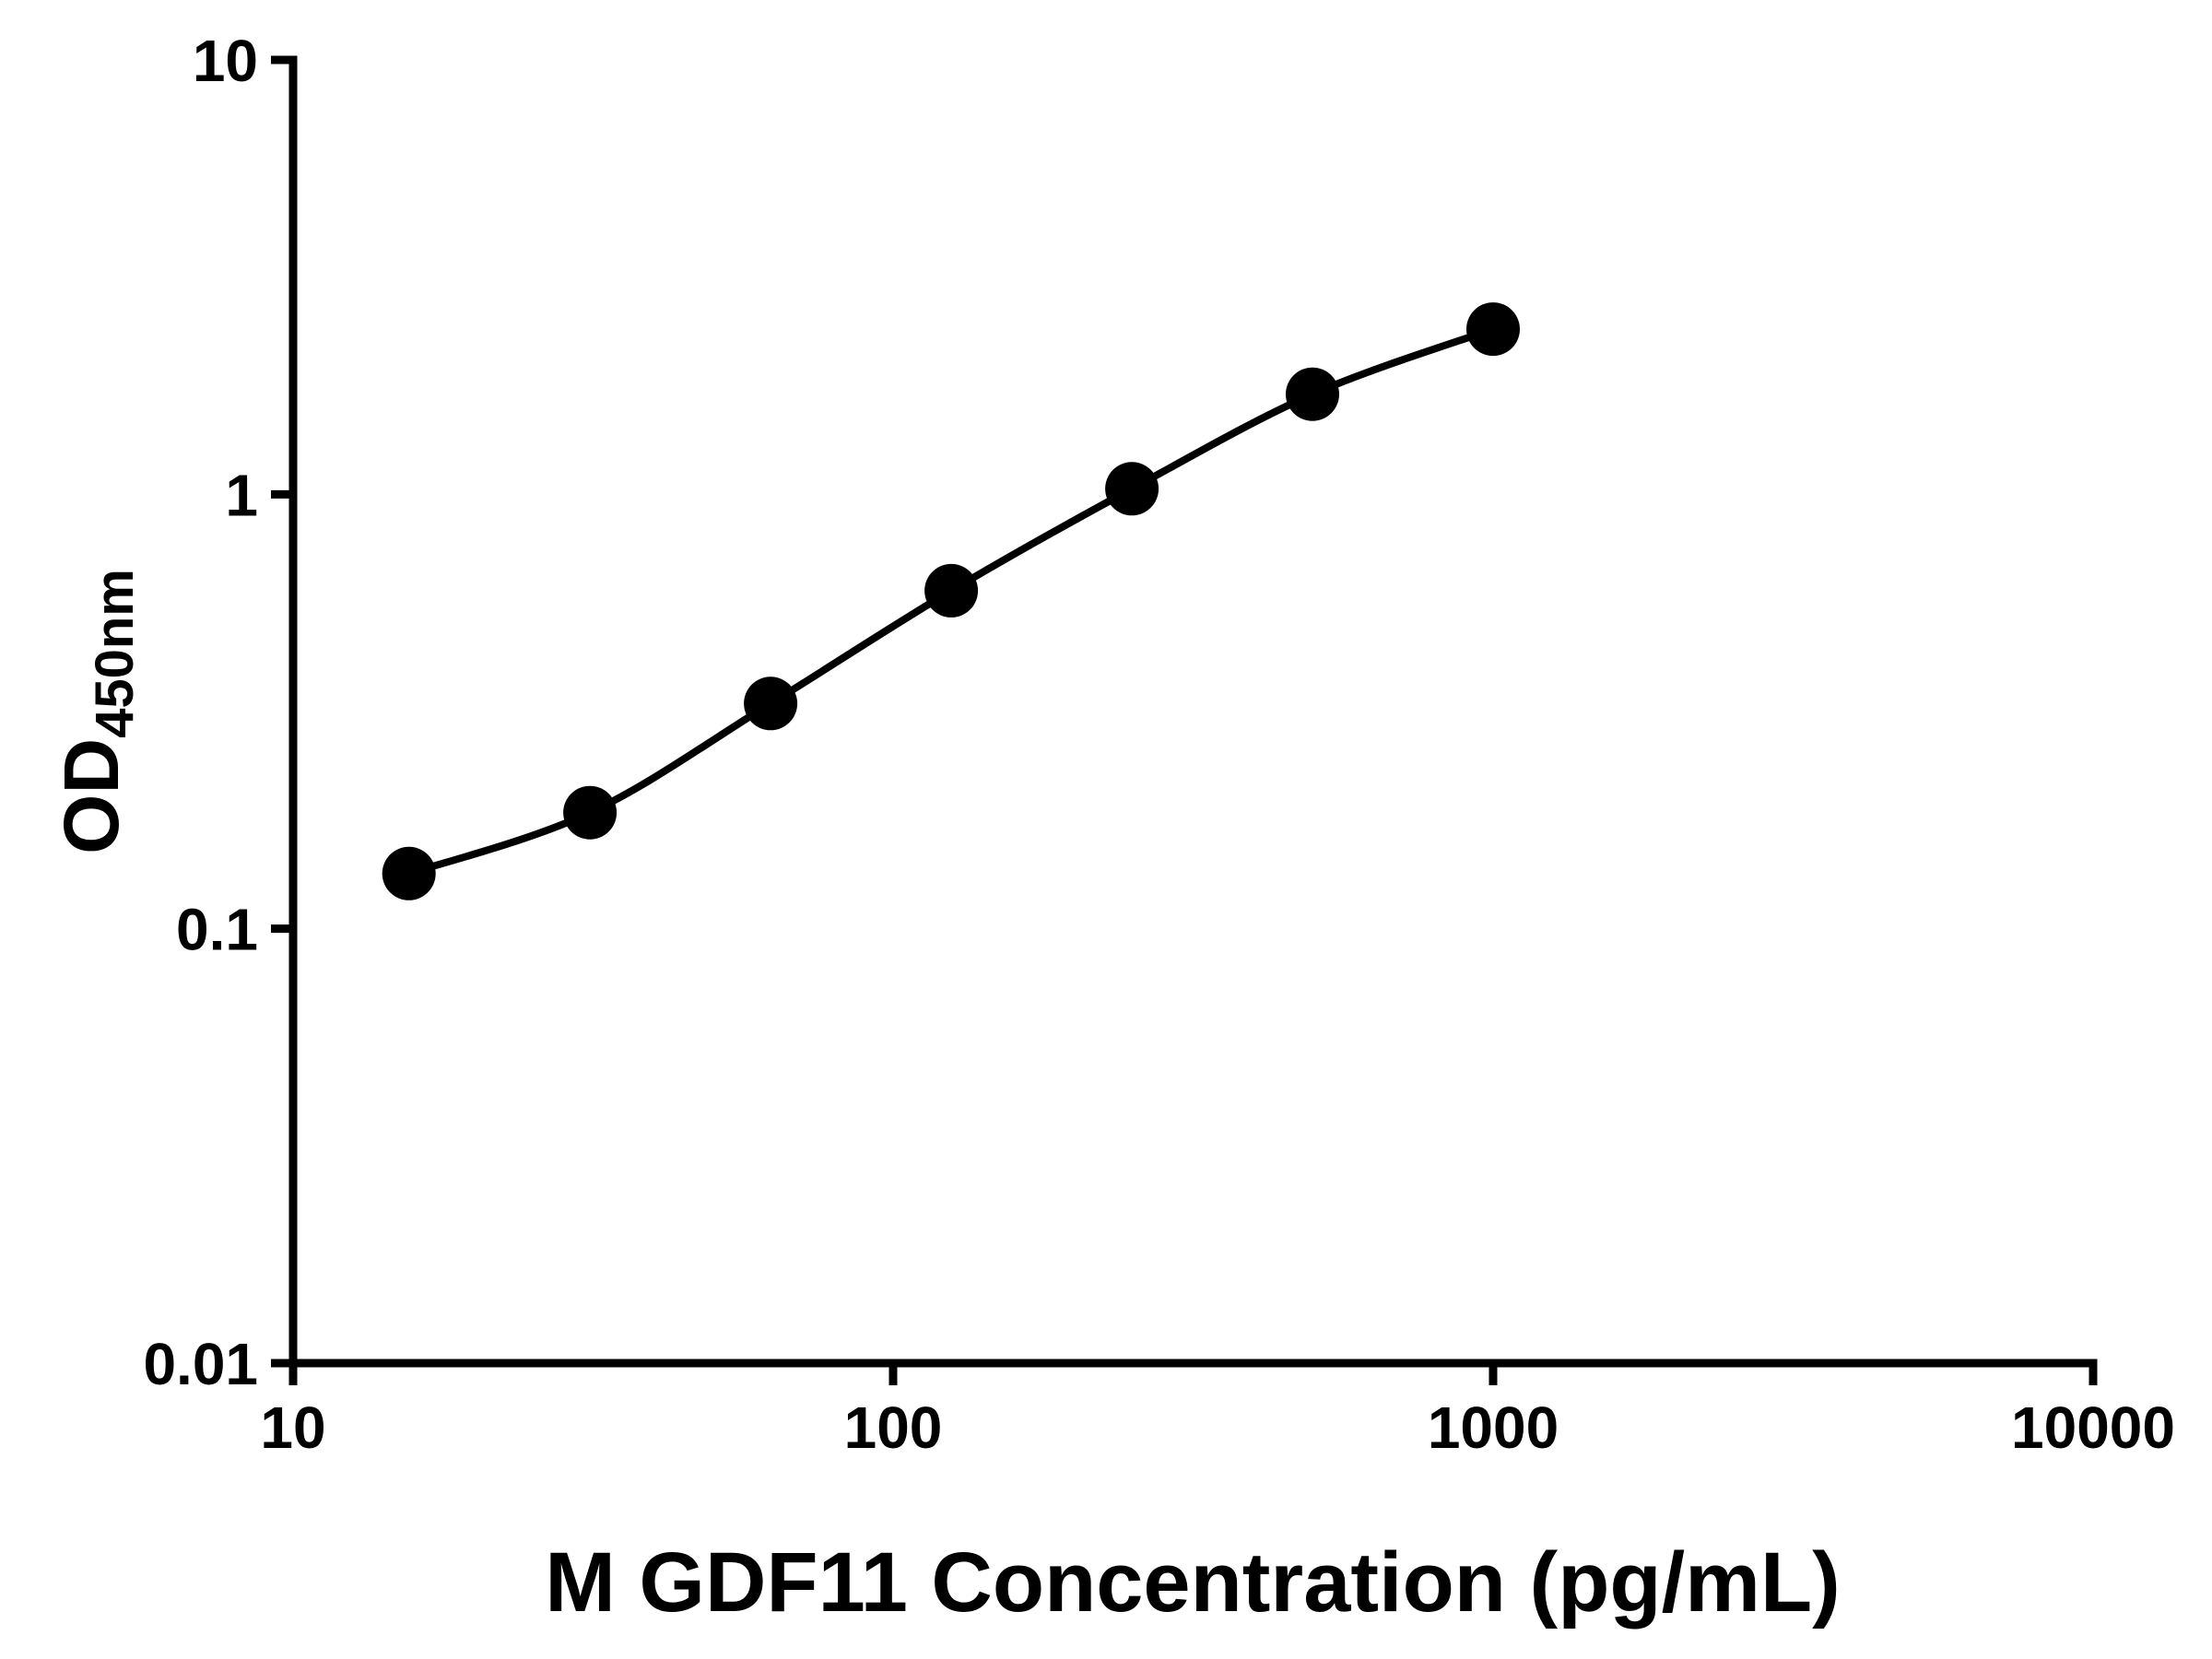 The image size is (2212, 1659). Describe the element at coordinates (893, 1427) in the screenshot. I see `x-tick-label: 100` at that location.